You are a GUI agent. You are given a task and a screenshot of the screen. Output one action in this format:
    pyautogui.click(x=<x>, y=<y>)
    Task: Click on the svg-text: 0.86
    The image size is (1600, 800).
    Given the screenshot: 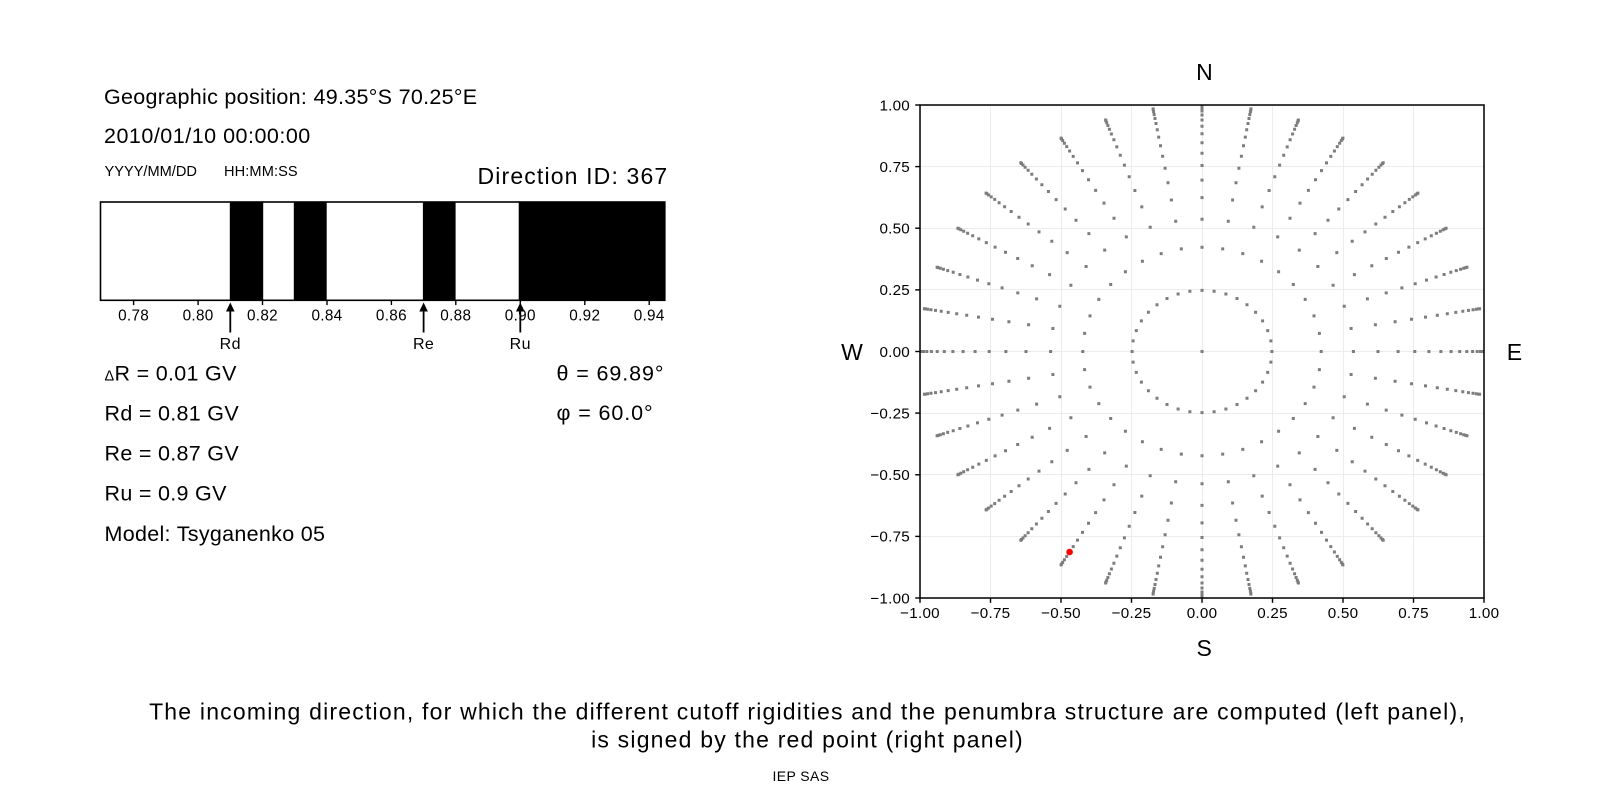 What is the action you would take?
    pyautogui.click(x=391, y=315)
    